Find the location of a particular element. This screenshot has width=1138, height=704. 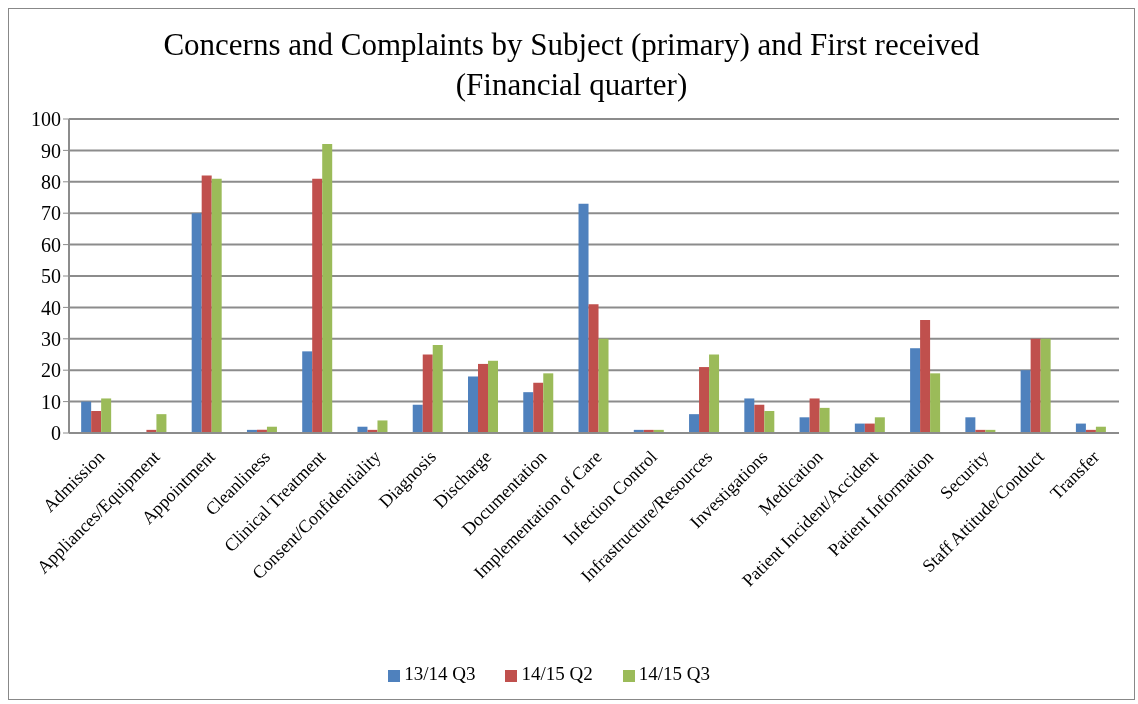

y-tick-label: 80 is located at coordinates (51, 181).